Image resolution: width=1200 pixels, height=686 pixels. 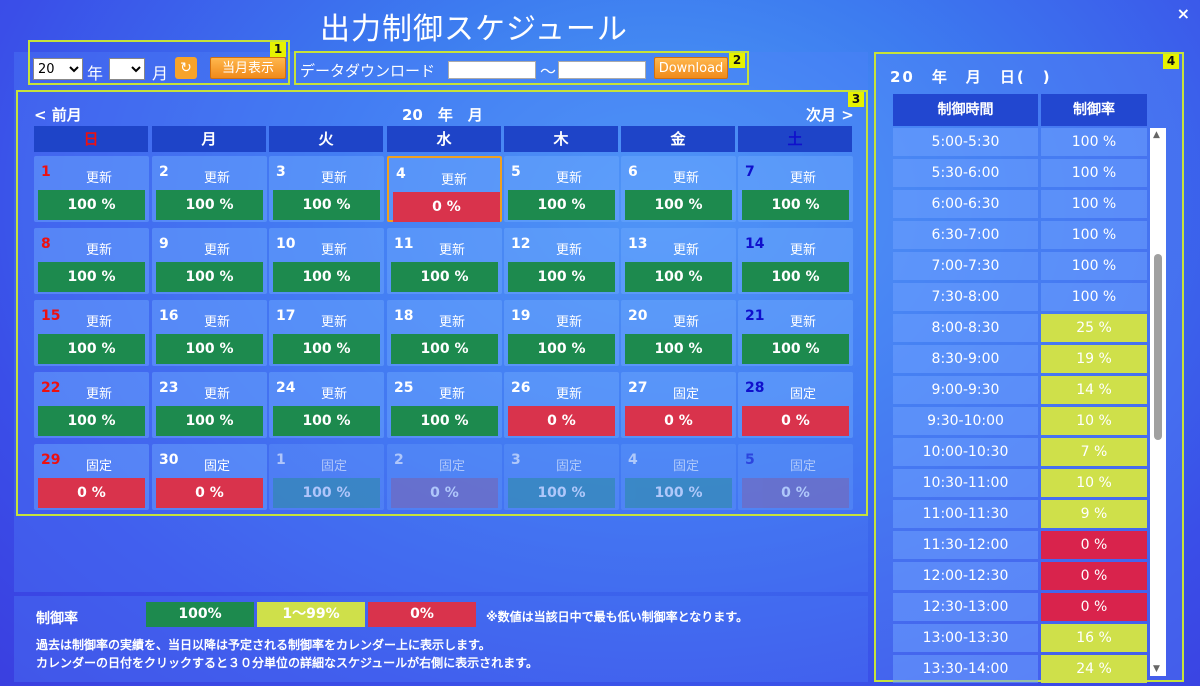 I want to click on calendar-day: 19 更新 100 %, so click(x=561, y=333).